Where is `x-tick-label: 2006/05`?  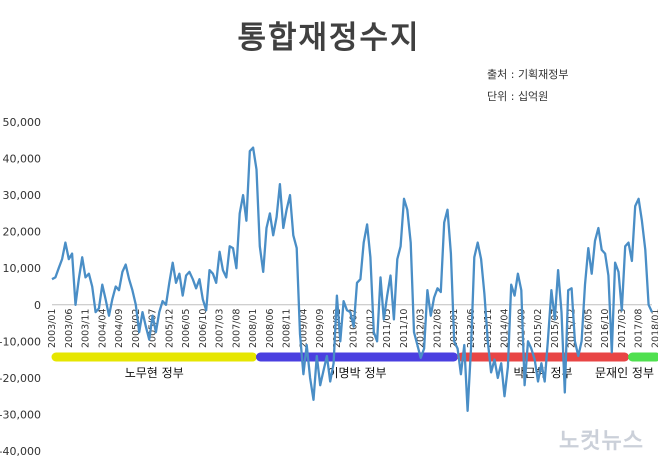 x-tick-label: 2006/05 is located at coordinates (186, 328).